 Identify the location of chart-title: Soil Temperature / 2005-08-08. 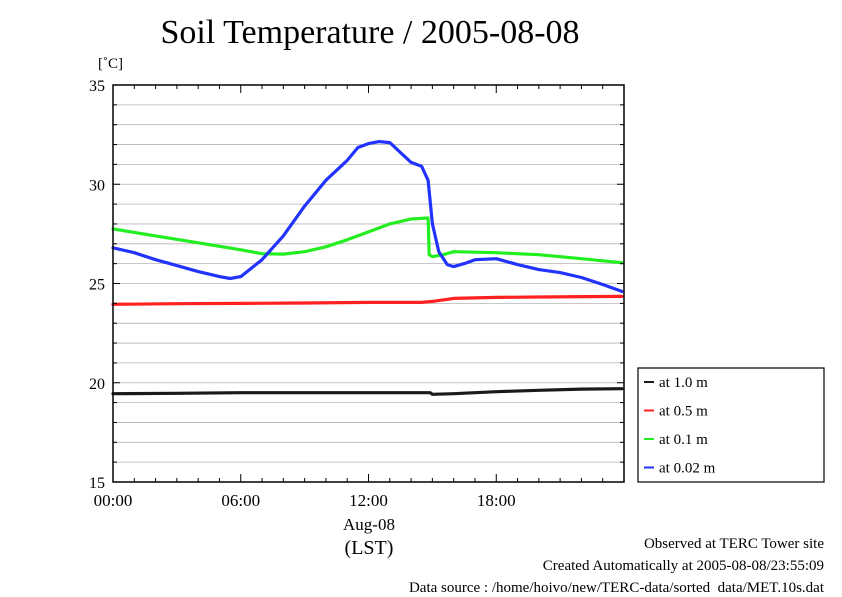
(370, 32).